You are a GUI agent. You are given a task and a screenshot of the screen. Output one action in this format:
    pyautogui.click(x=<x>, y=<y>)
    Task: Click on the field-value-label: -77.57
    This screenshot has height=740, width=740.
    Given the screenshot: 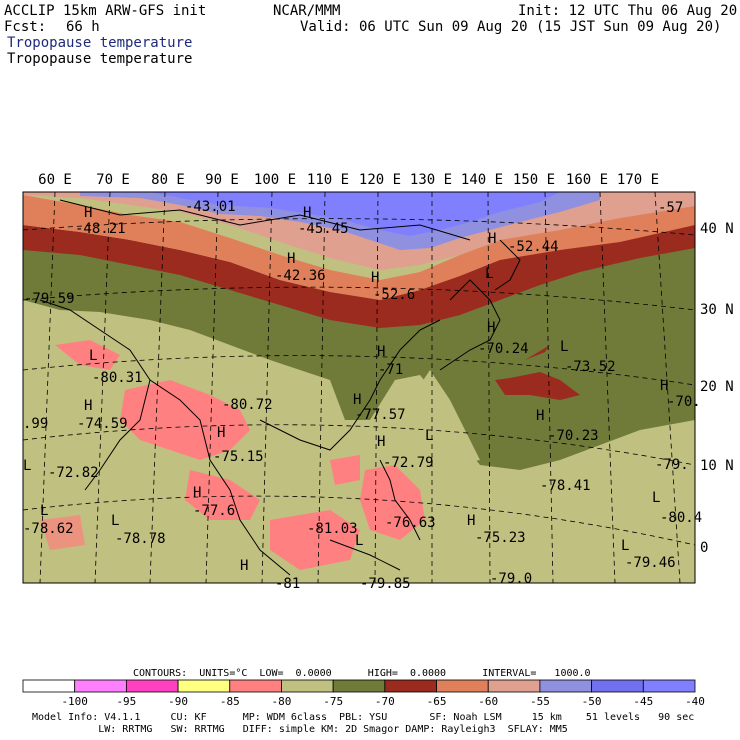 What is the action you would take?
    pyautogui.click(x=380, y=415)
    